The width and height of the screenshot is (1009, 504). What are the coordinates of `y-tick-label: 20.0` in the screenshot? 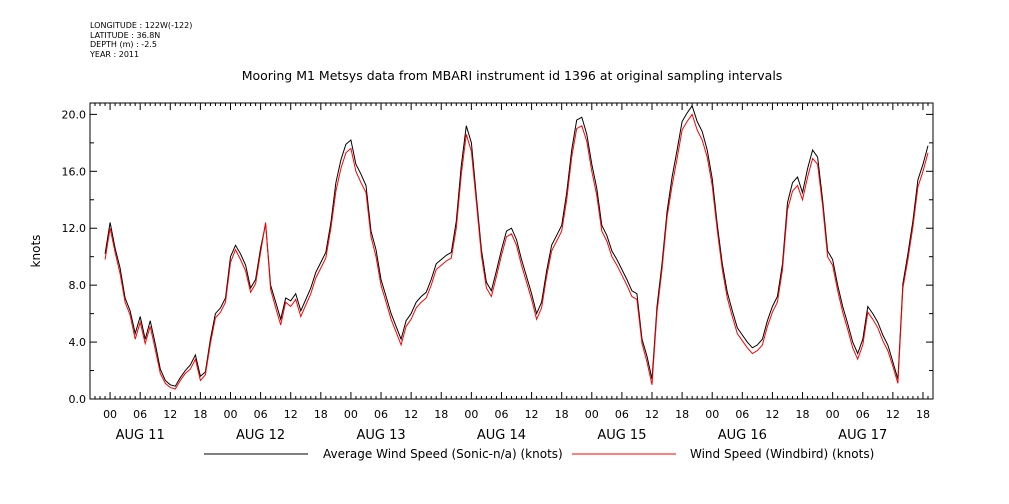 It's located at (74, 114).